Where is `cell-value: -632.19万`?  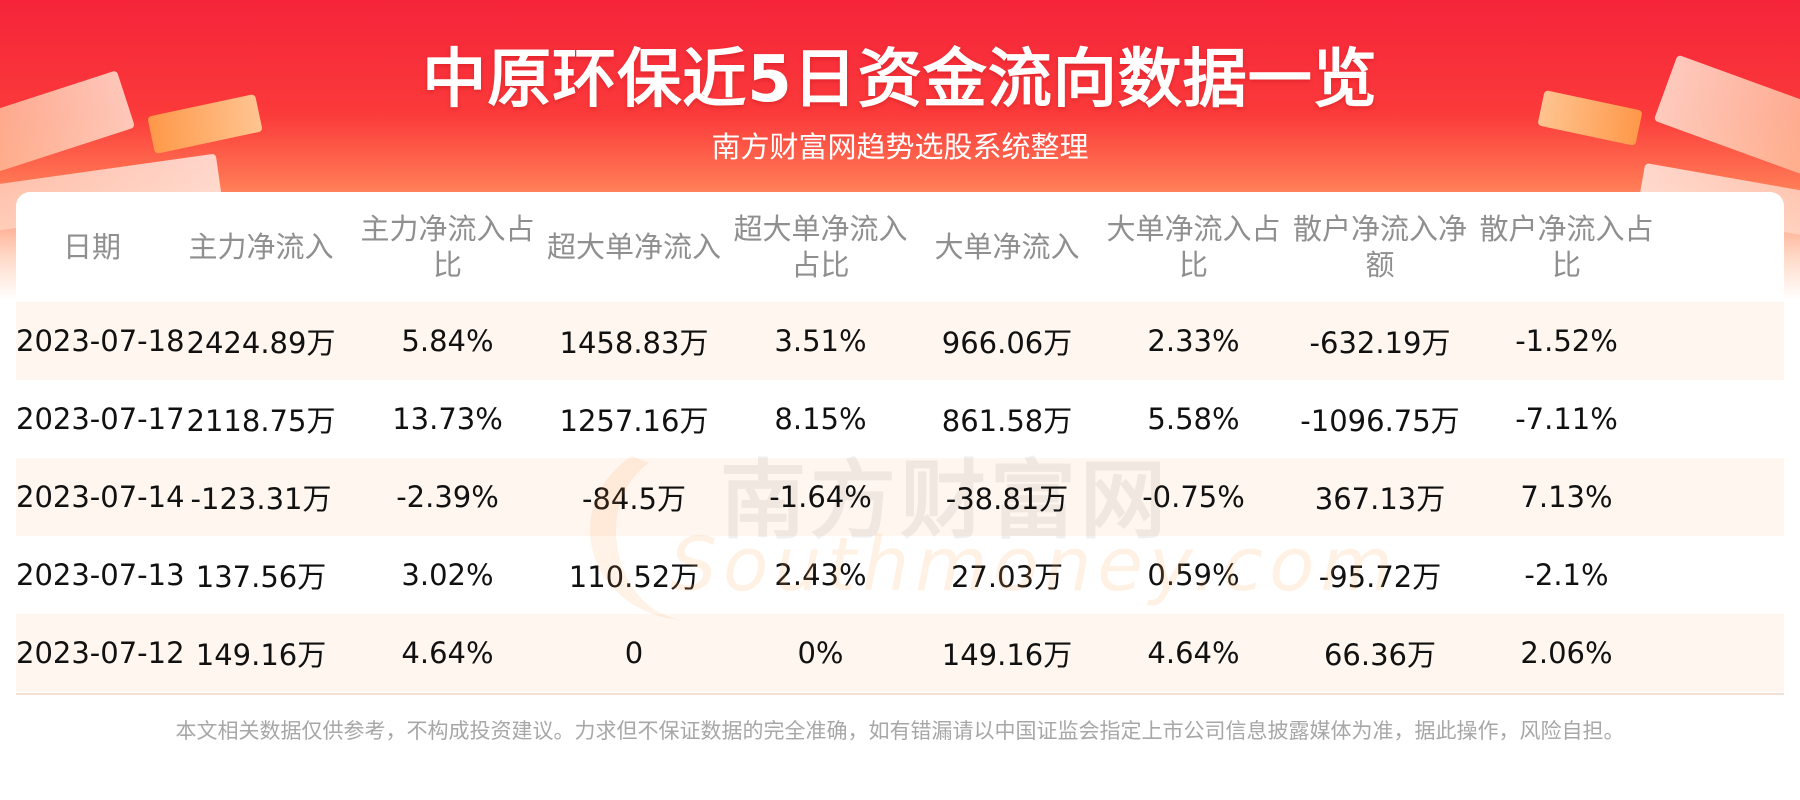
cell-value: -632.19万 is located at coordinates (1380, 341).